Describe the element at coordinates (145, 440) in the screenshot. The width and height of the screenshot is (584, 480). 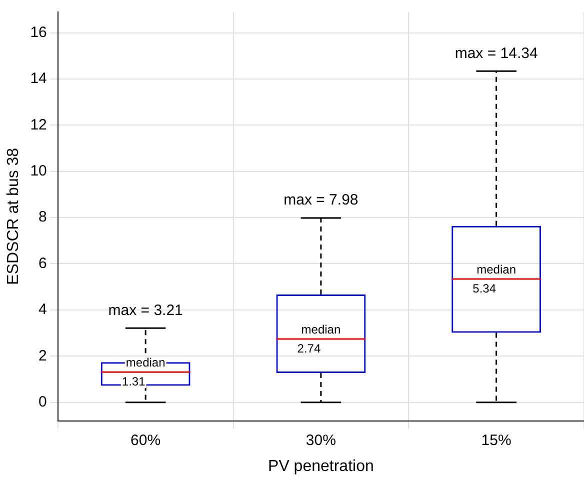
I see `x-tick-label: 60%` at that location.